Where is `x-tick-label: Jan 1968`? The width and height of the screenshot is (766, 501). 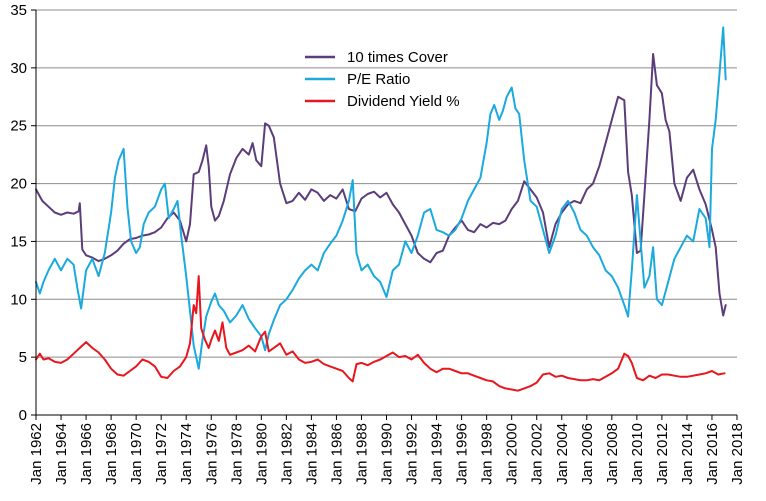
x-tick-label: Jan 1968 is located at coordinates (111, 454).